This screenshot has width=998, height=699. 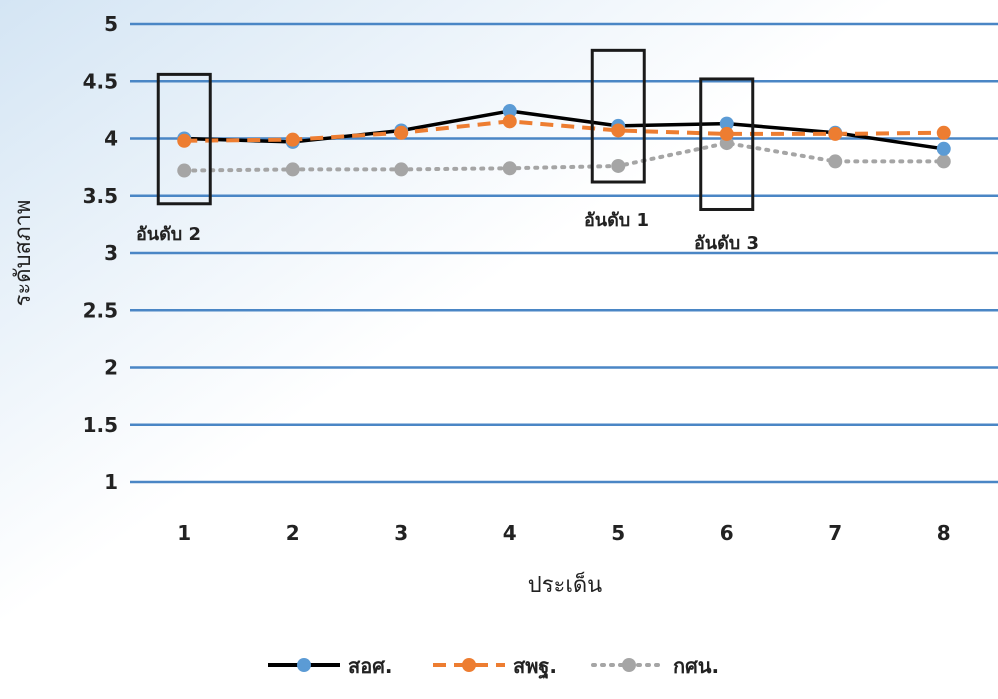 What do you see at coordinates (401, 533) in the screenshot?
I see `x-tick-label: 3` at bounding box center [401, 533].